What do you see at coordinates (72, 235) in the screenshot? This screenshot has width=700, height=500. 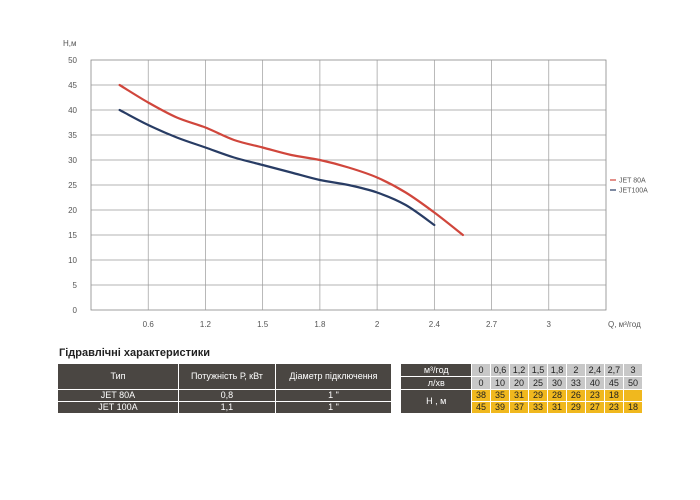 I see `y-tick-label: 15` at bounding box center [72, 235].